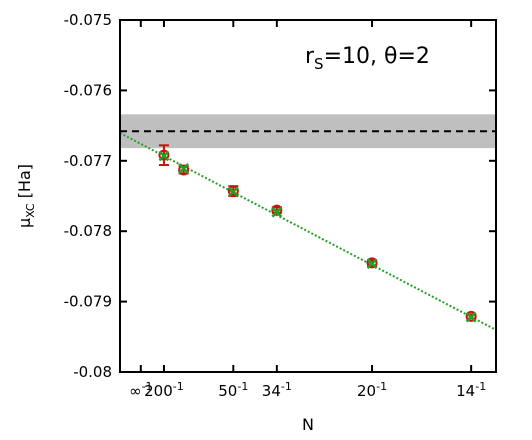 The height and width of the screenshot is (440, 532). I want to click on x-tick-label: 34-1, so click(277, 390).